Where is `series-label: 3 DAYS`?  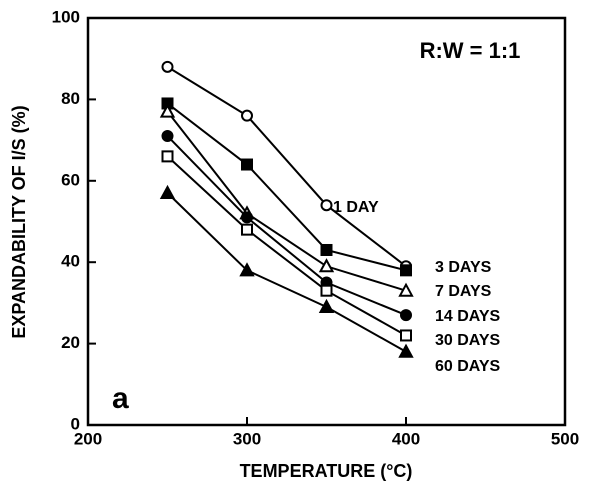
series-label: 3 DAYS is located at coordinates (463, 267).